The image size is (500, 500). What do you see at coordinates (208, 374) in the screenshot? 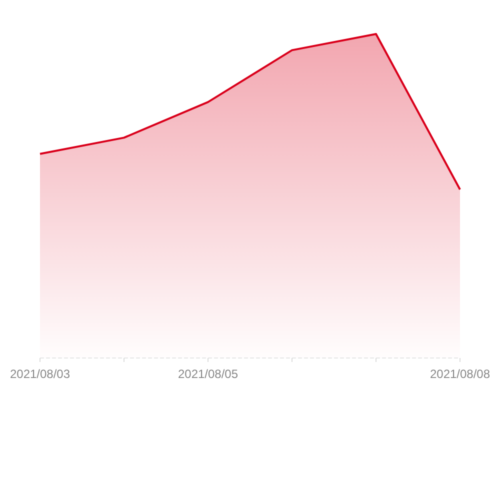
I see `x-tick-label: 2021/08/05` at bounding box center [208, 374].